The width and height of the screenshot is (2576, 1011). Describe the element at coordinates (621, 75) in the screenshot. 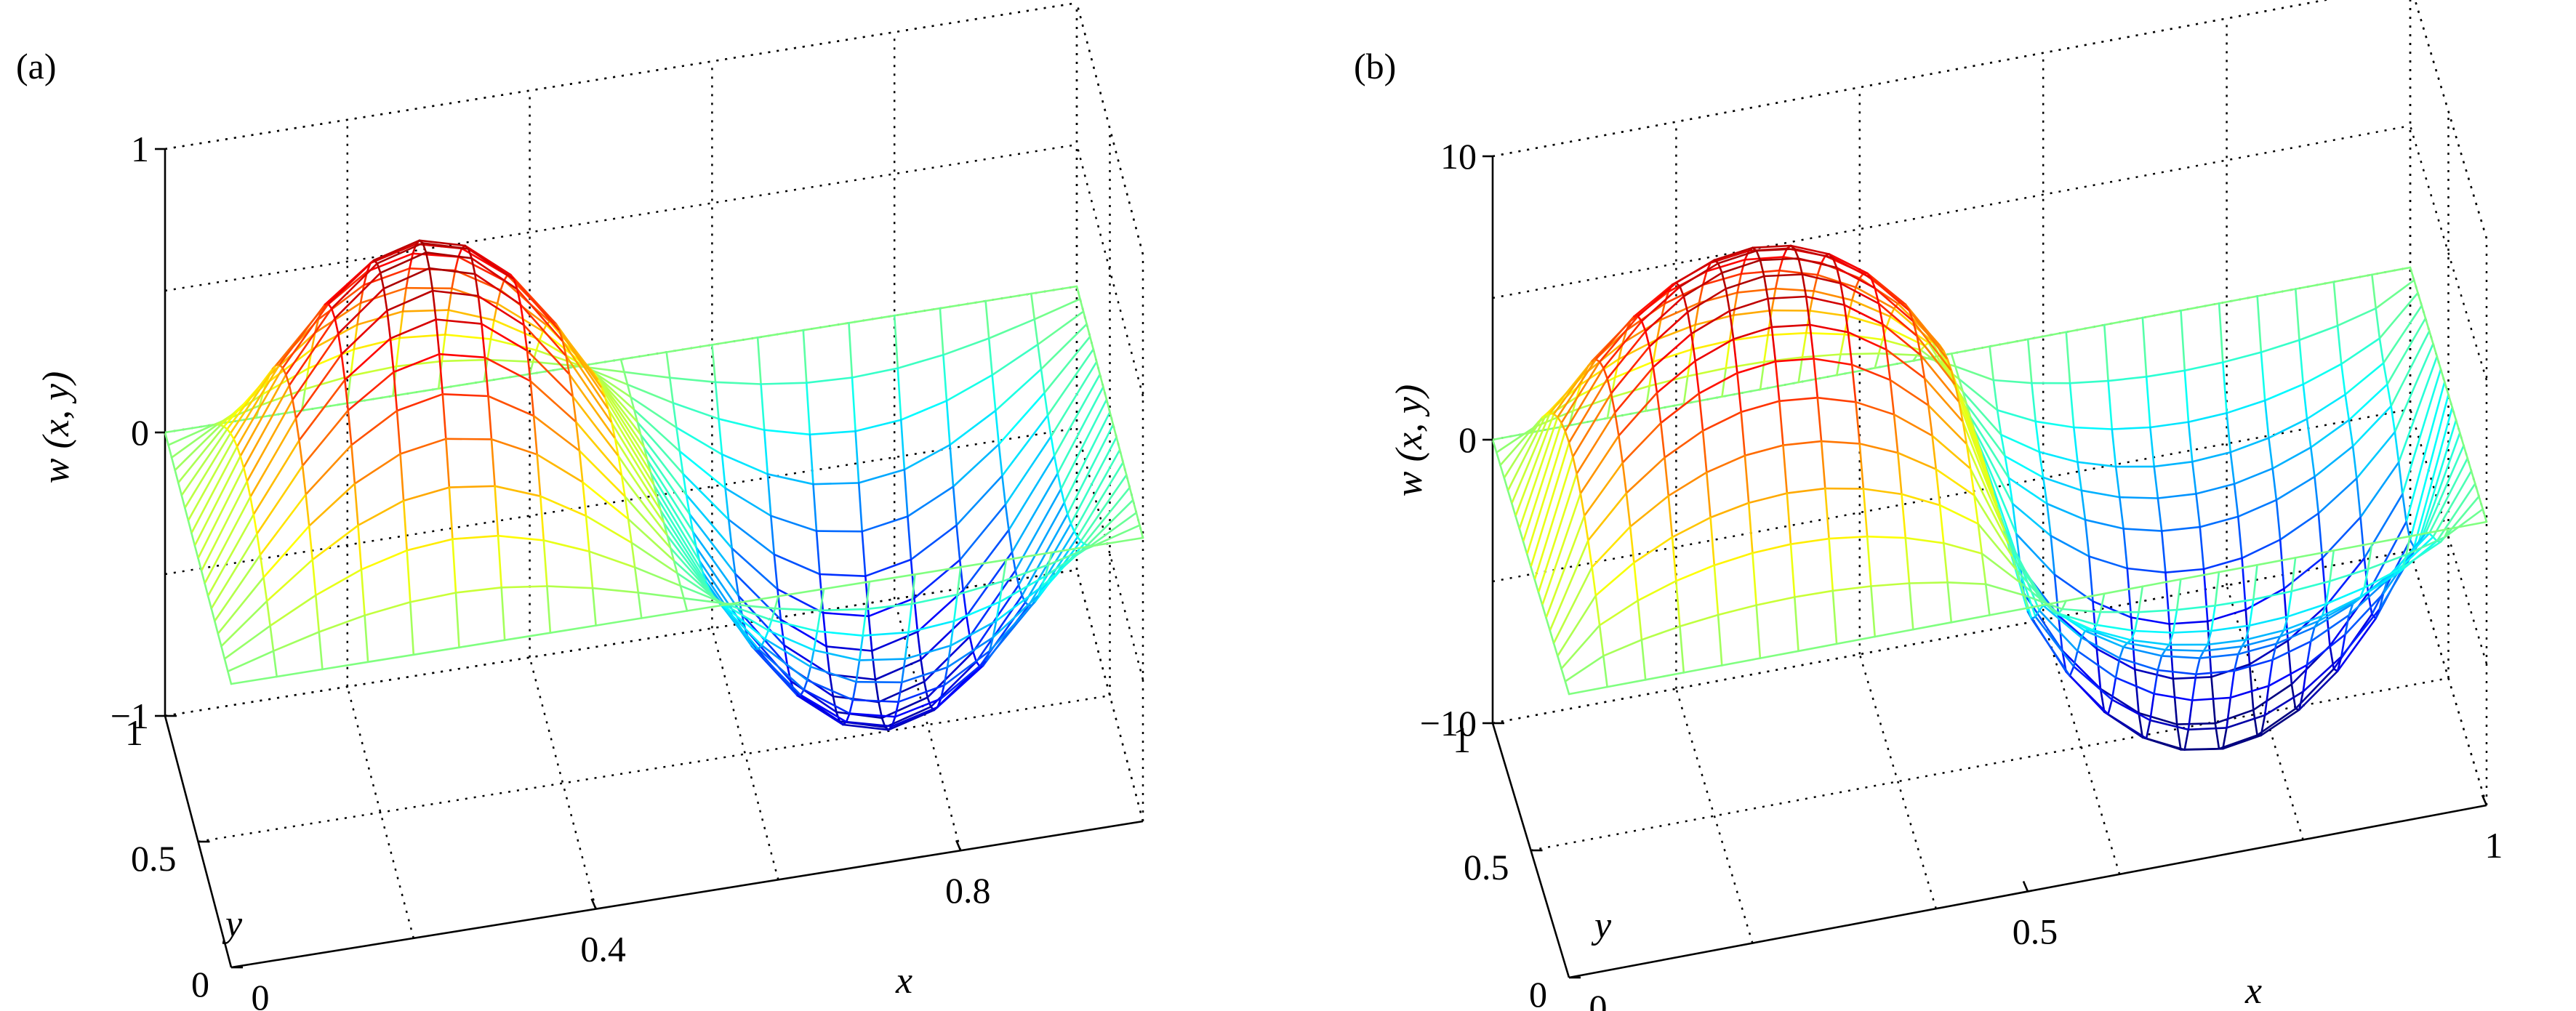

I see `grid-line` at that location.